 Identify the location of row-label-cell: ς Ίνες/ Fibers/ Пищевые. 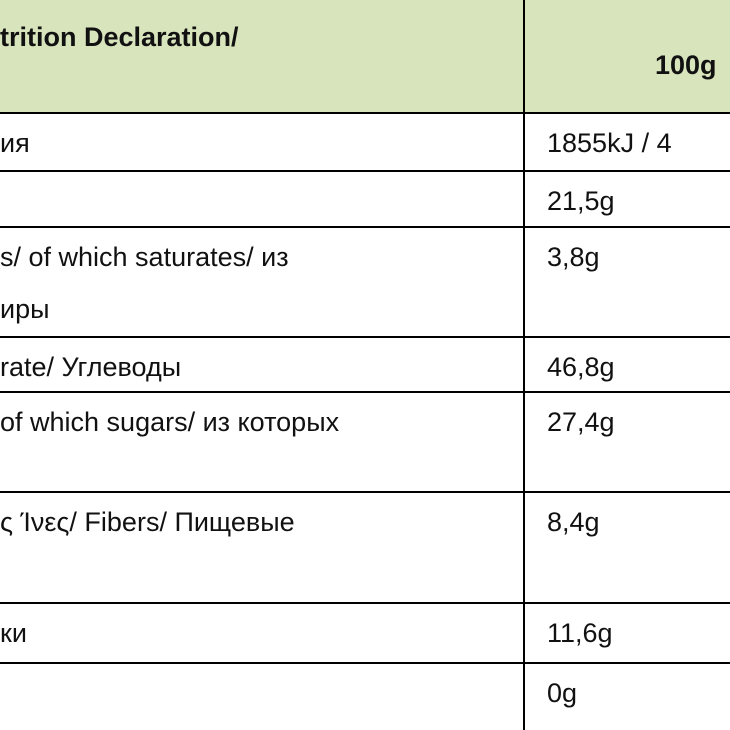
(262, 547).